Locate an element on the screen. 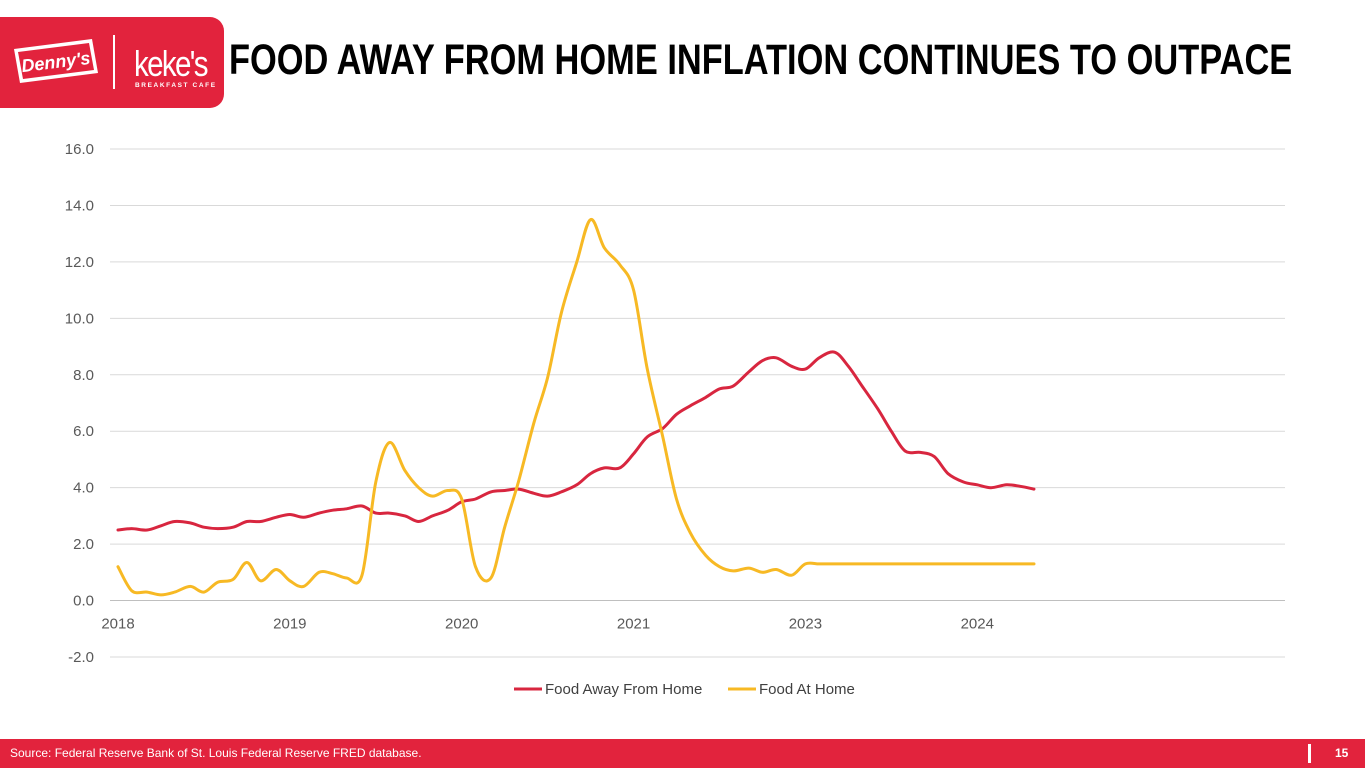  legend-label: Food Away From Home is located at coordinates (623, 689).